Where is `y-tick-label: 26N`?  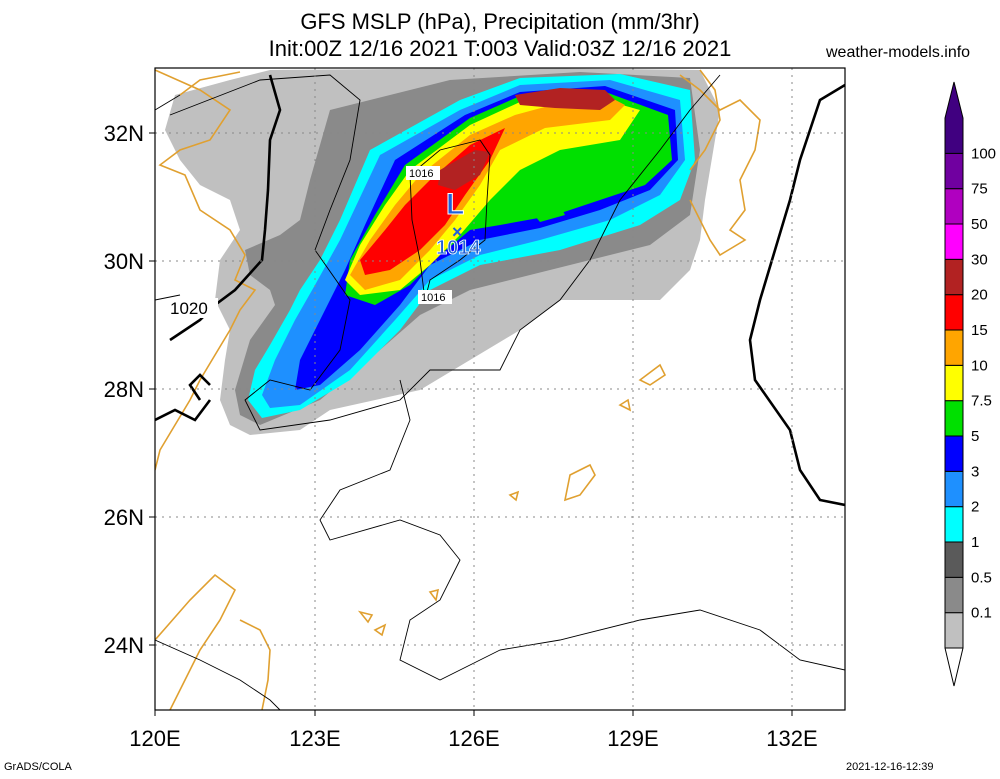 y-tick-label: 26N is located at coordinates (124, 517).